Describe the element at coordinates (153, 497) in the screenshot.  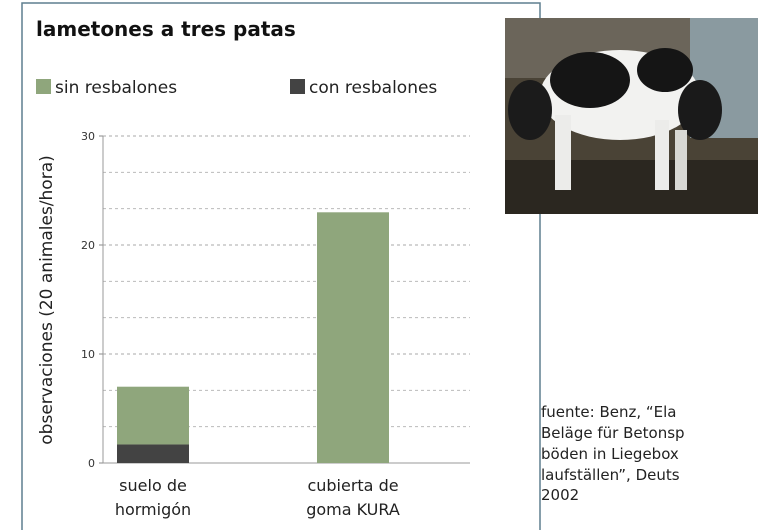
I see `x-tick-label: suelo de hormigón` at that location.